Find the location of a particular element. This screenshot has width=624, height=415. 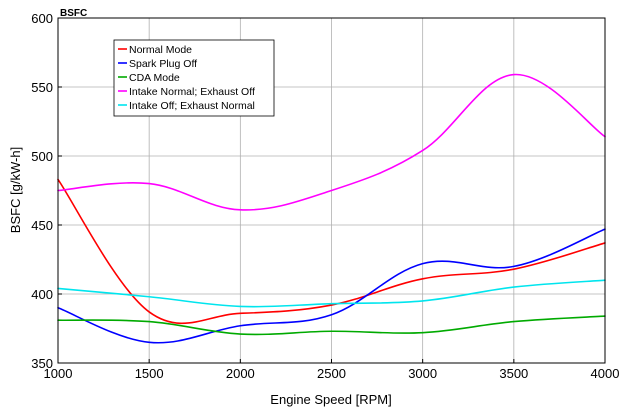

x-tick-label: 3500 is located at coordinates (513, 373).